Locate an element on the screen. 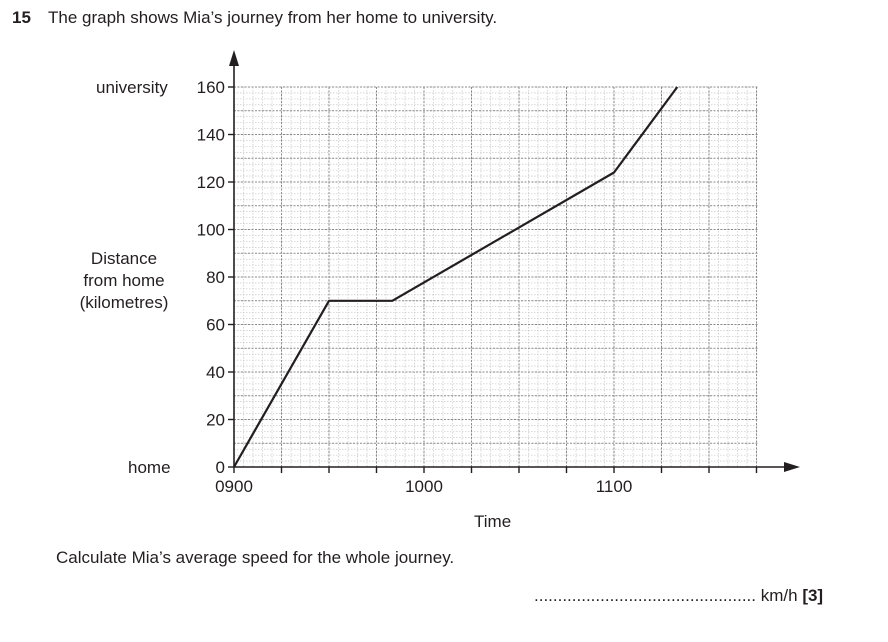 This screenshot has height=642, width=888. question-number: 15 is located at coordinates (21, 17).